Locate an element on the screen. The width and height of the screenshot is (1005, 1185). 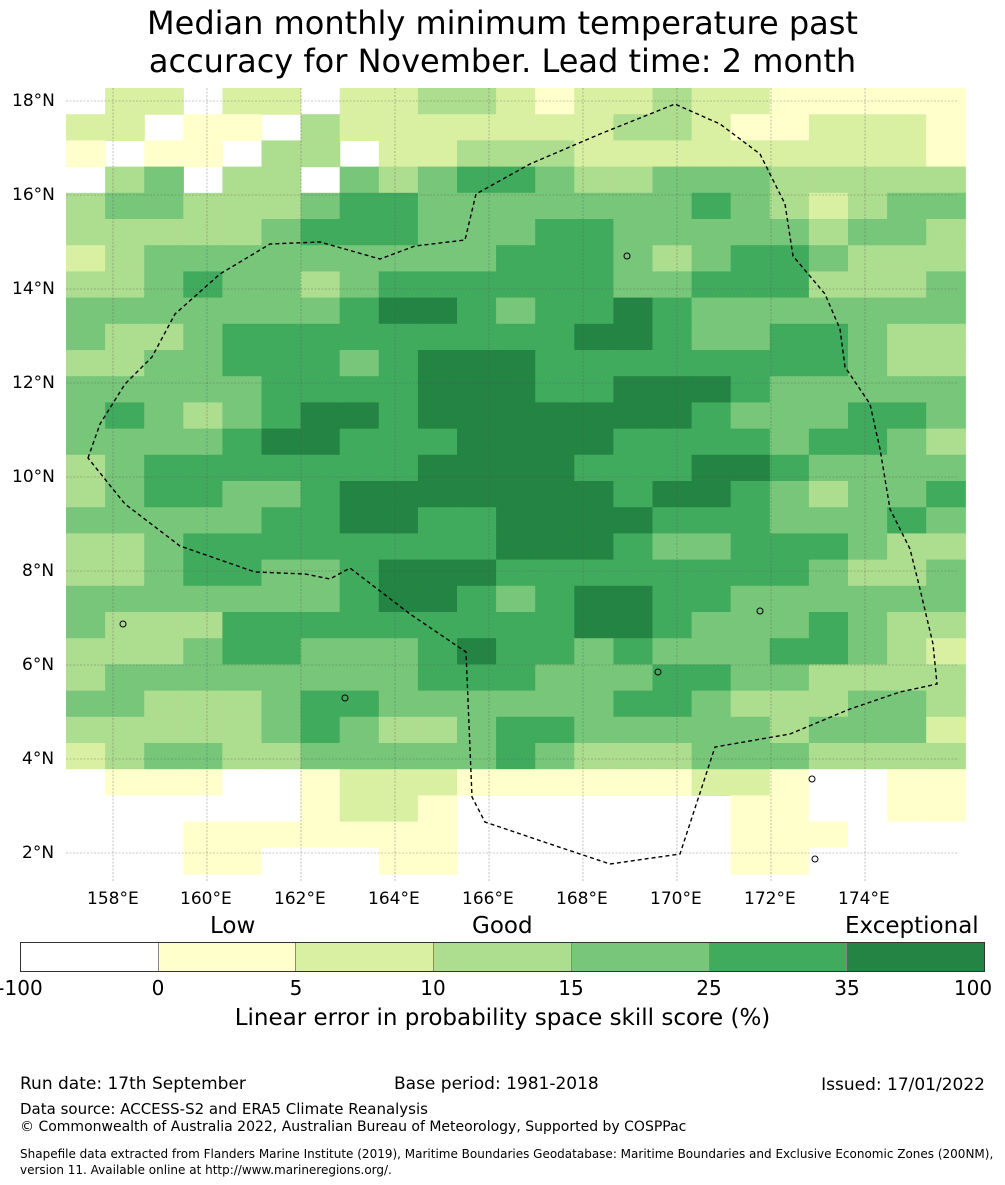
lon-label-164e: 164°E is located at coordinates (394, 899).